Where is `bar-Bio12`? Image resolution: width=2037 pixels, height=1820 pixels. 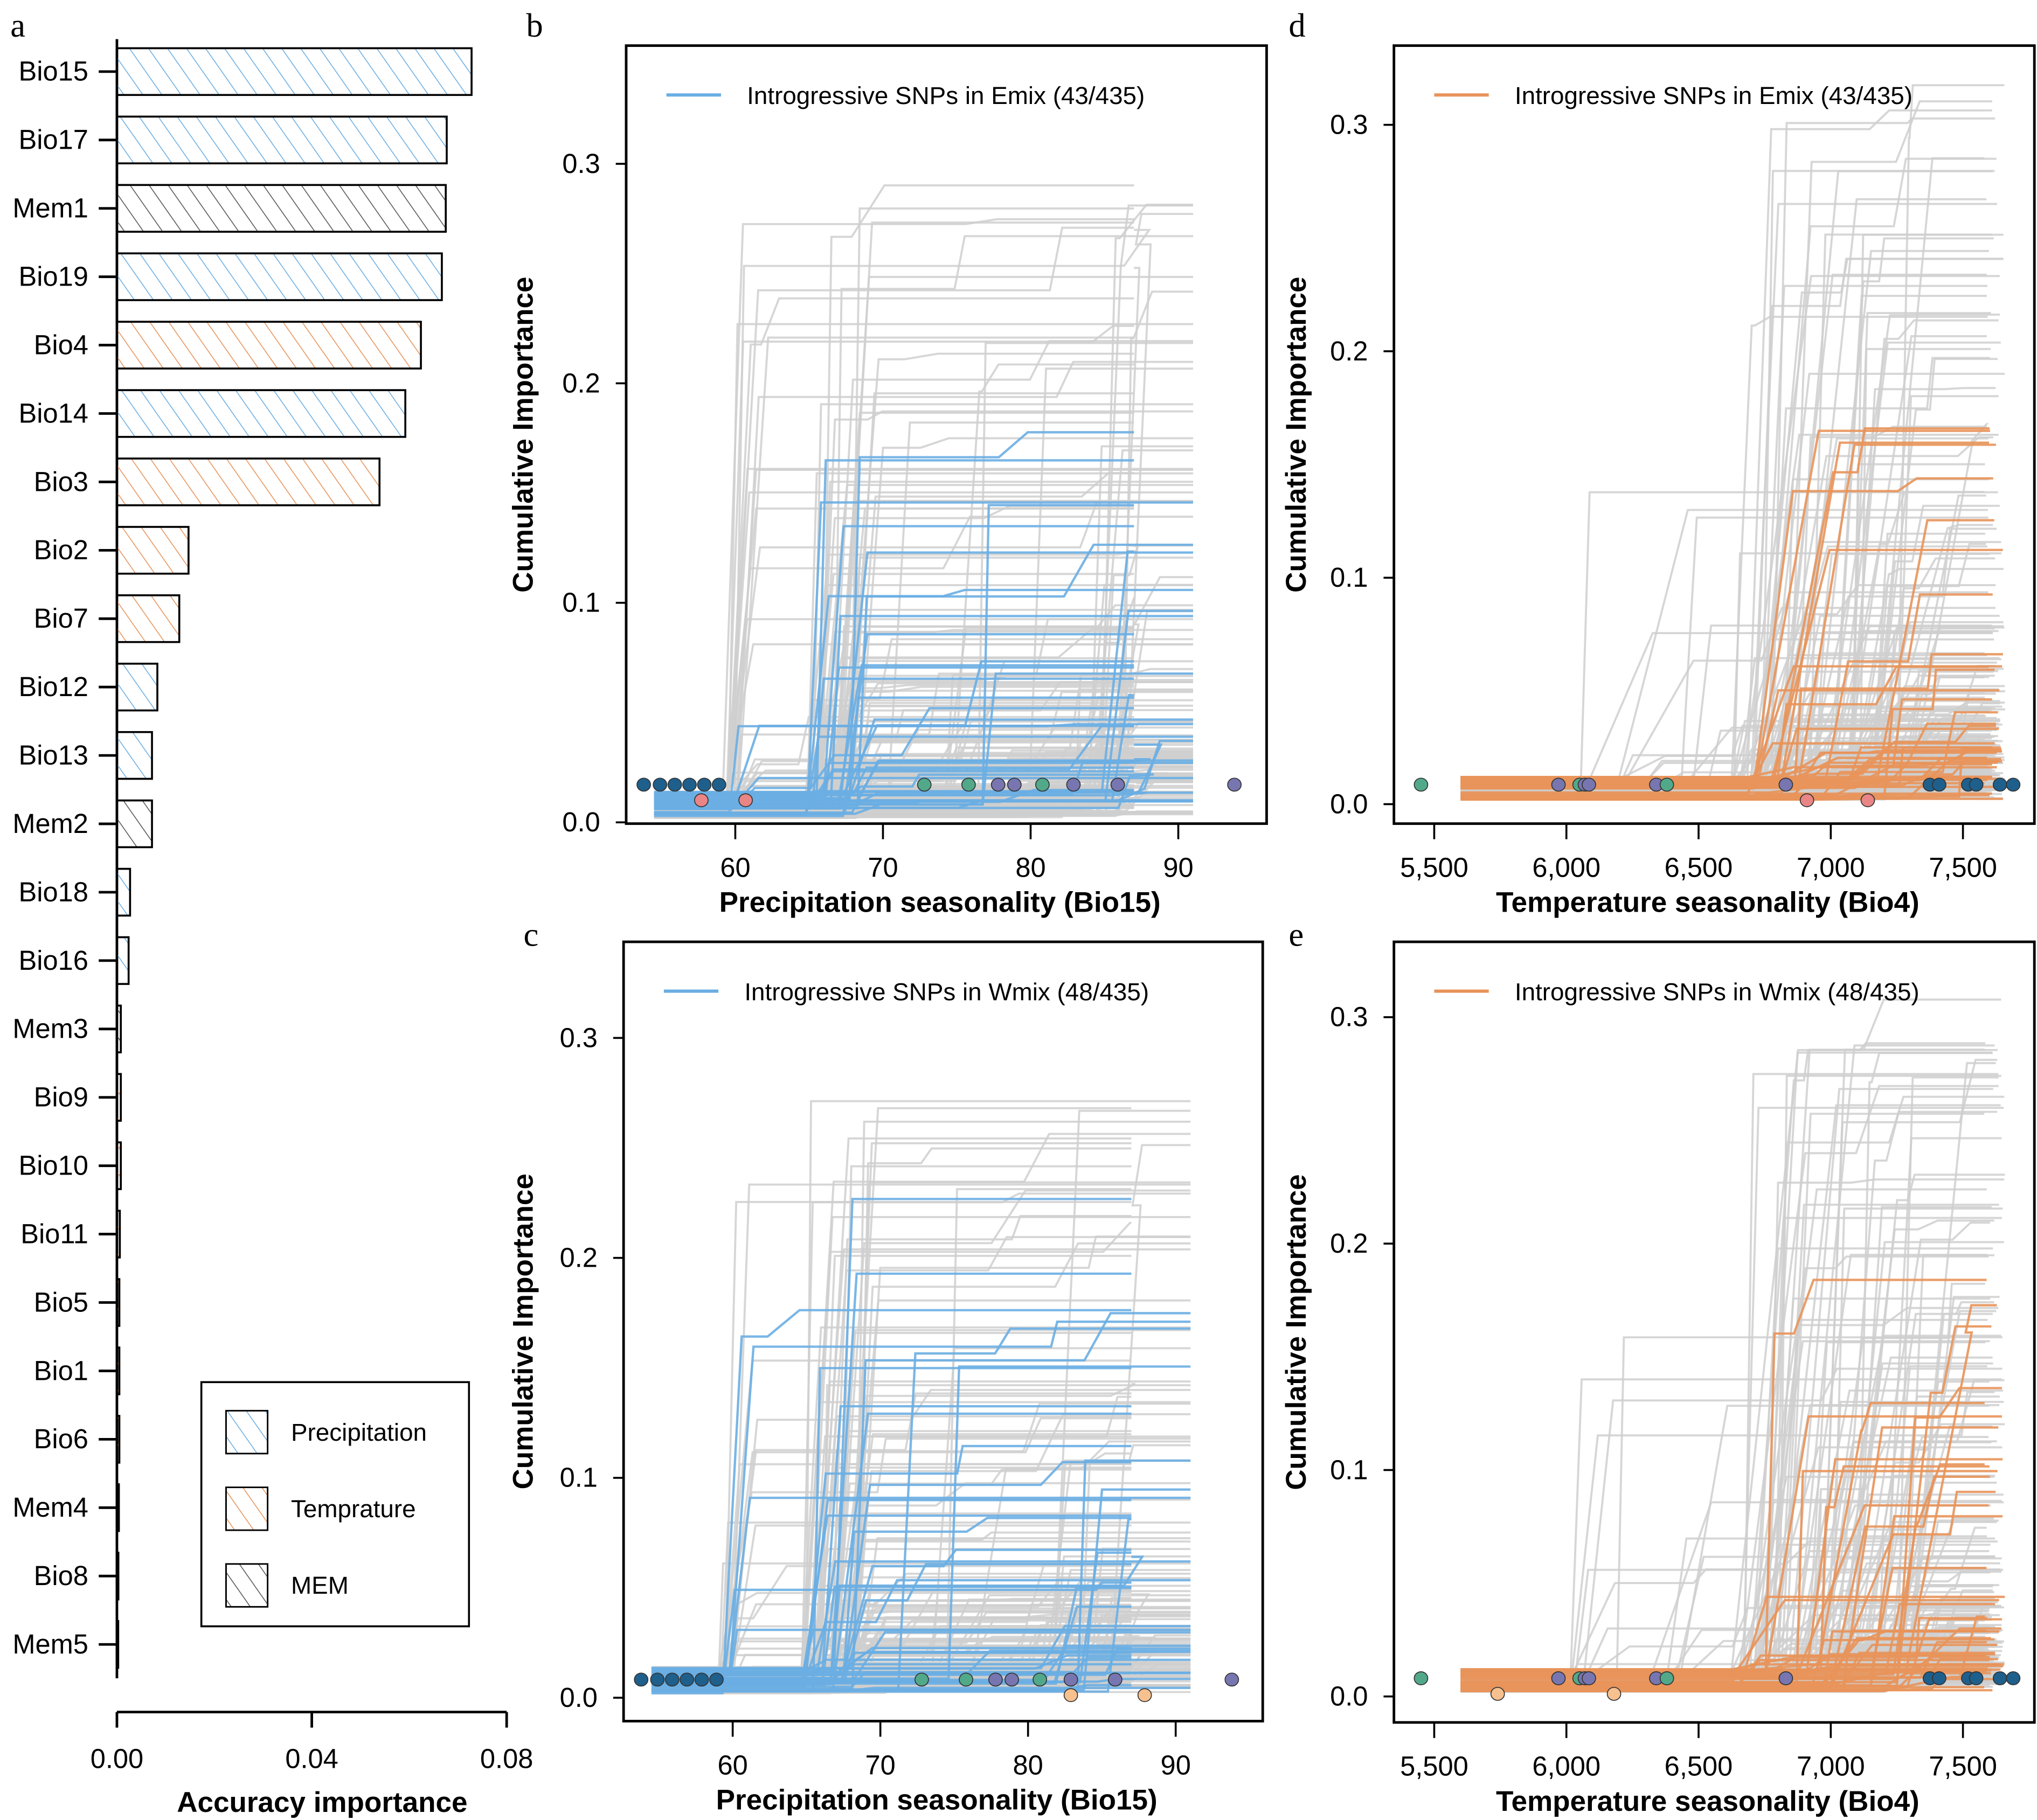
bar-Bio12 is located at coordinates (137, 687).